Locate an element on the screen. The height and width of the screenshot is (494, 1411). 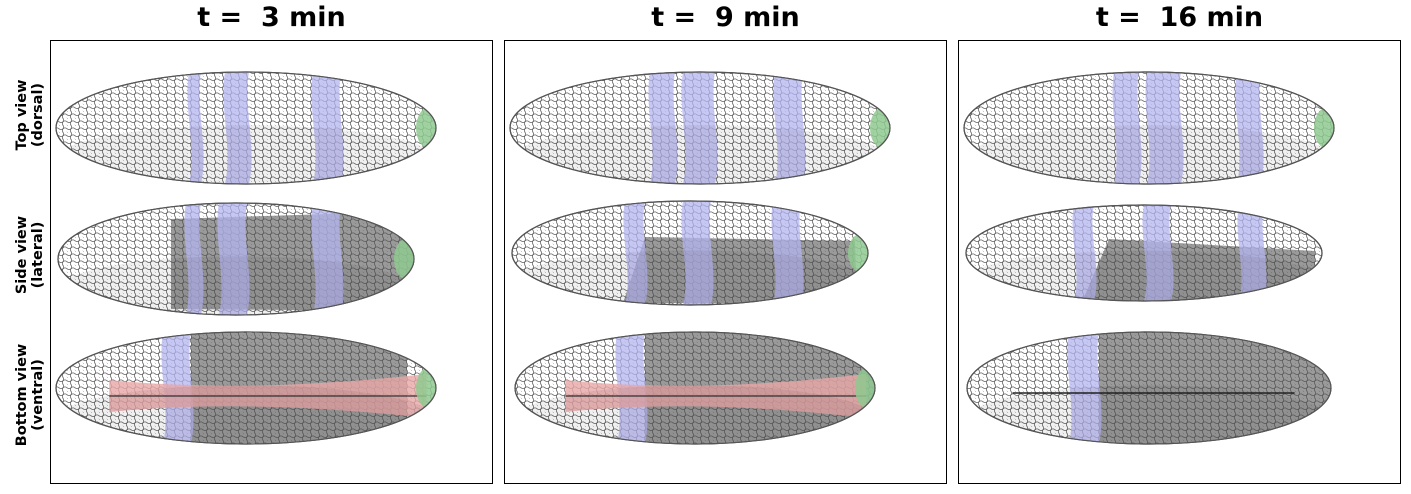
embryo-top-view-t9 is located at coordinates (700, 128).